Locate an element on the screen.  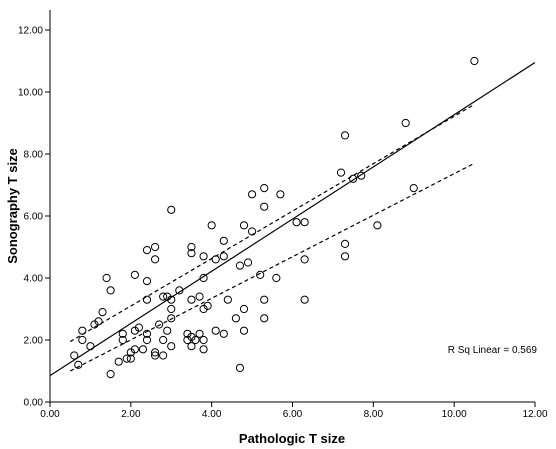
x-tick-label: 8.00 is located at coordinates (374, 414).